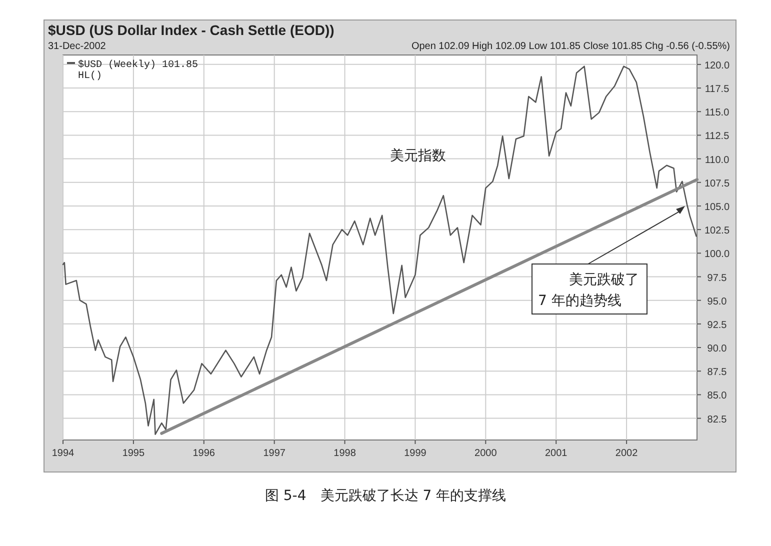  I want to click on annotation: 美元跌破了 7 年的趋势线, so click(588, 290).